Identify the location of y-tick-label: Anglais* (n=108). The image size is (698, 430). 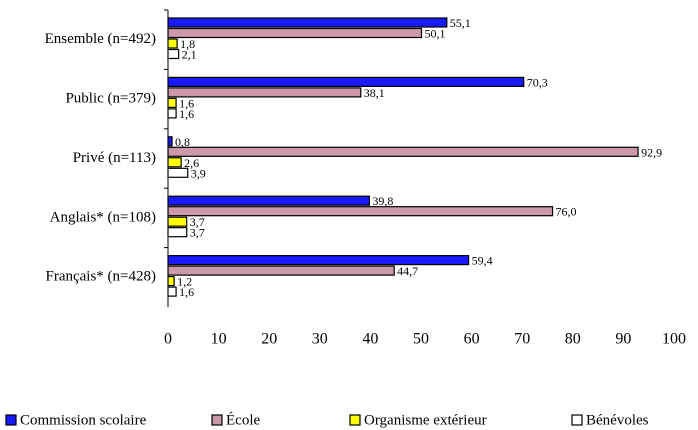
(103, 217).